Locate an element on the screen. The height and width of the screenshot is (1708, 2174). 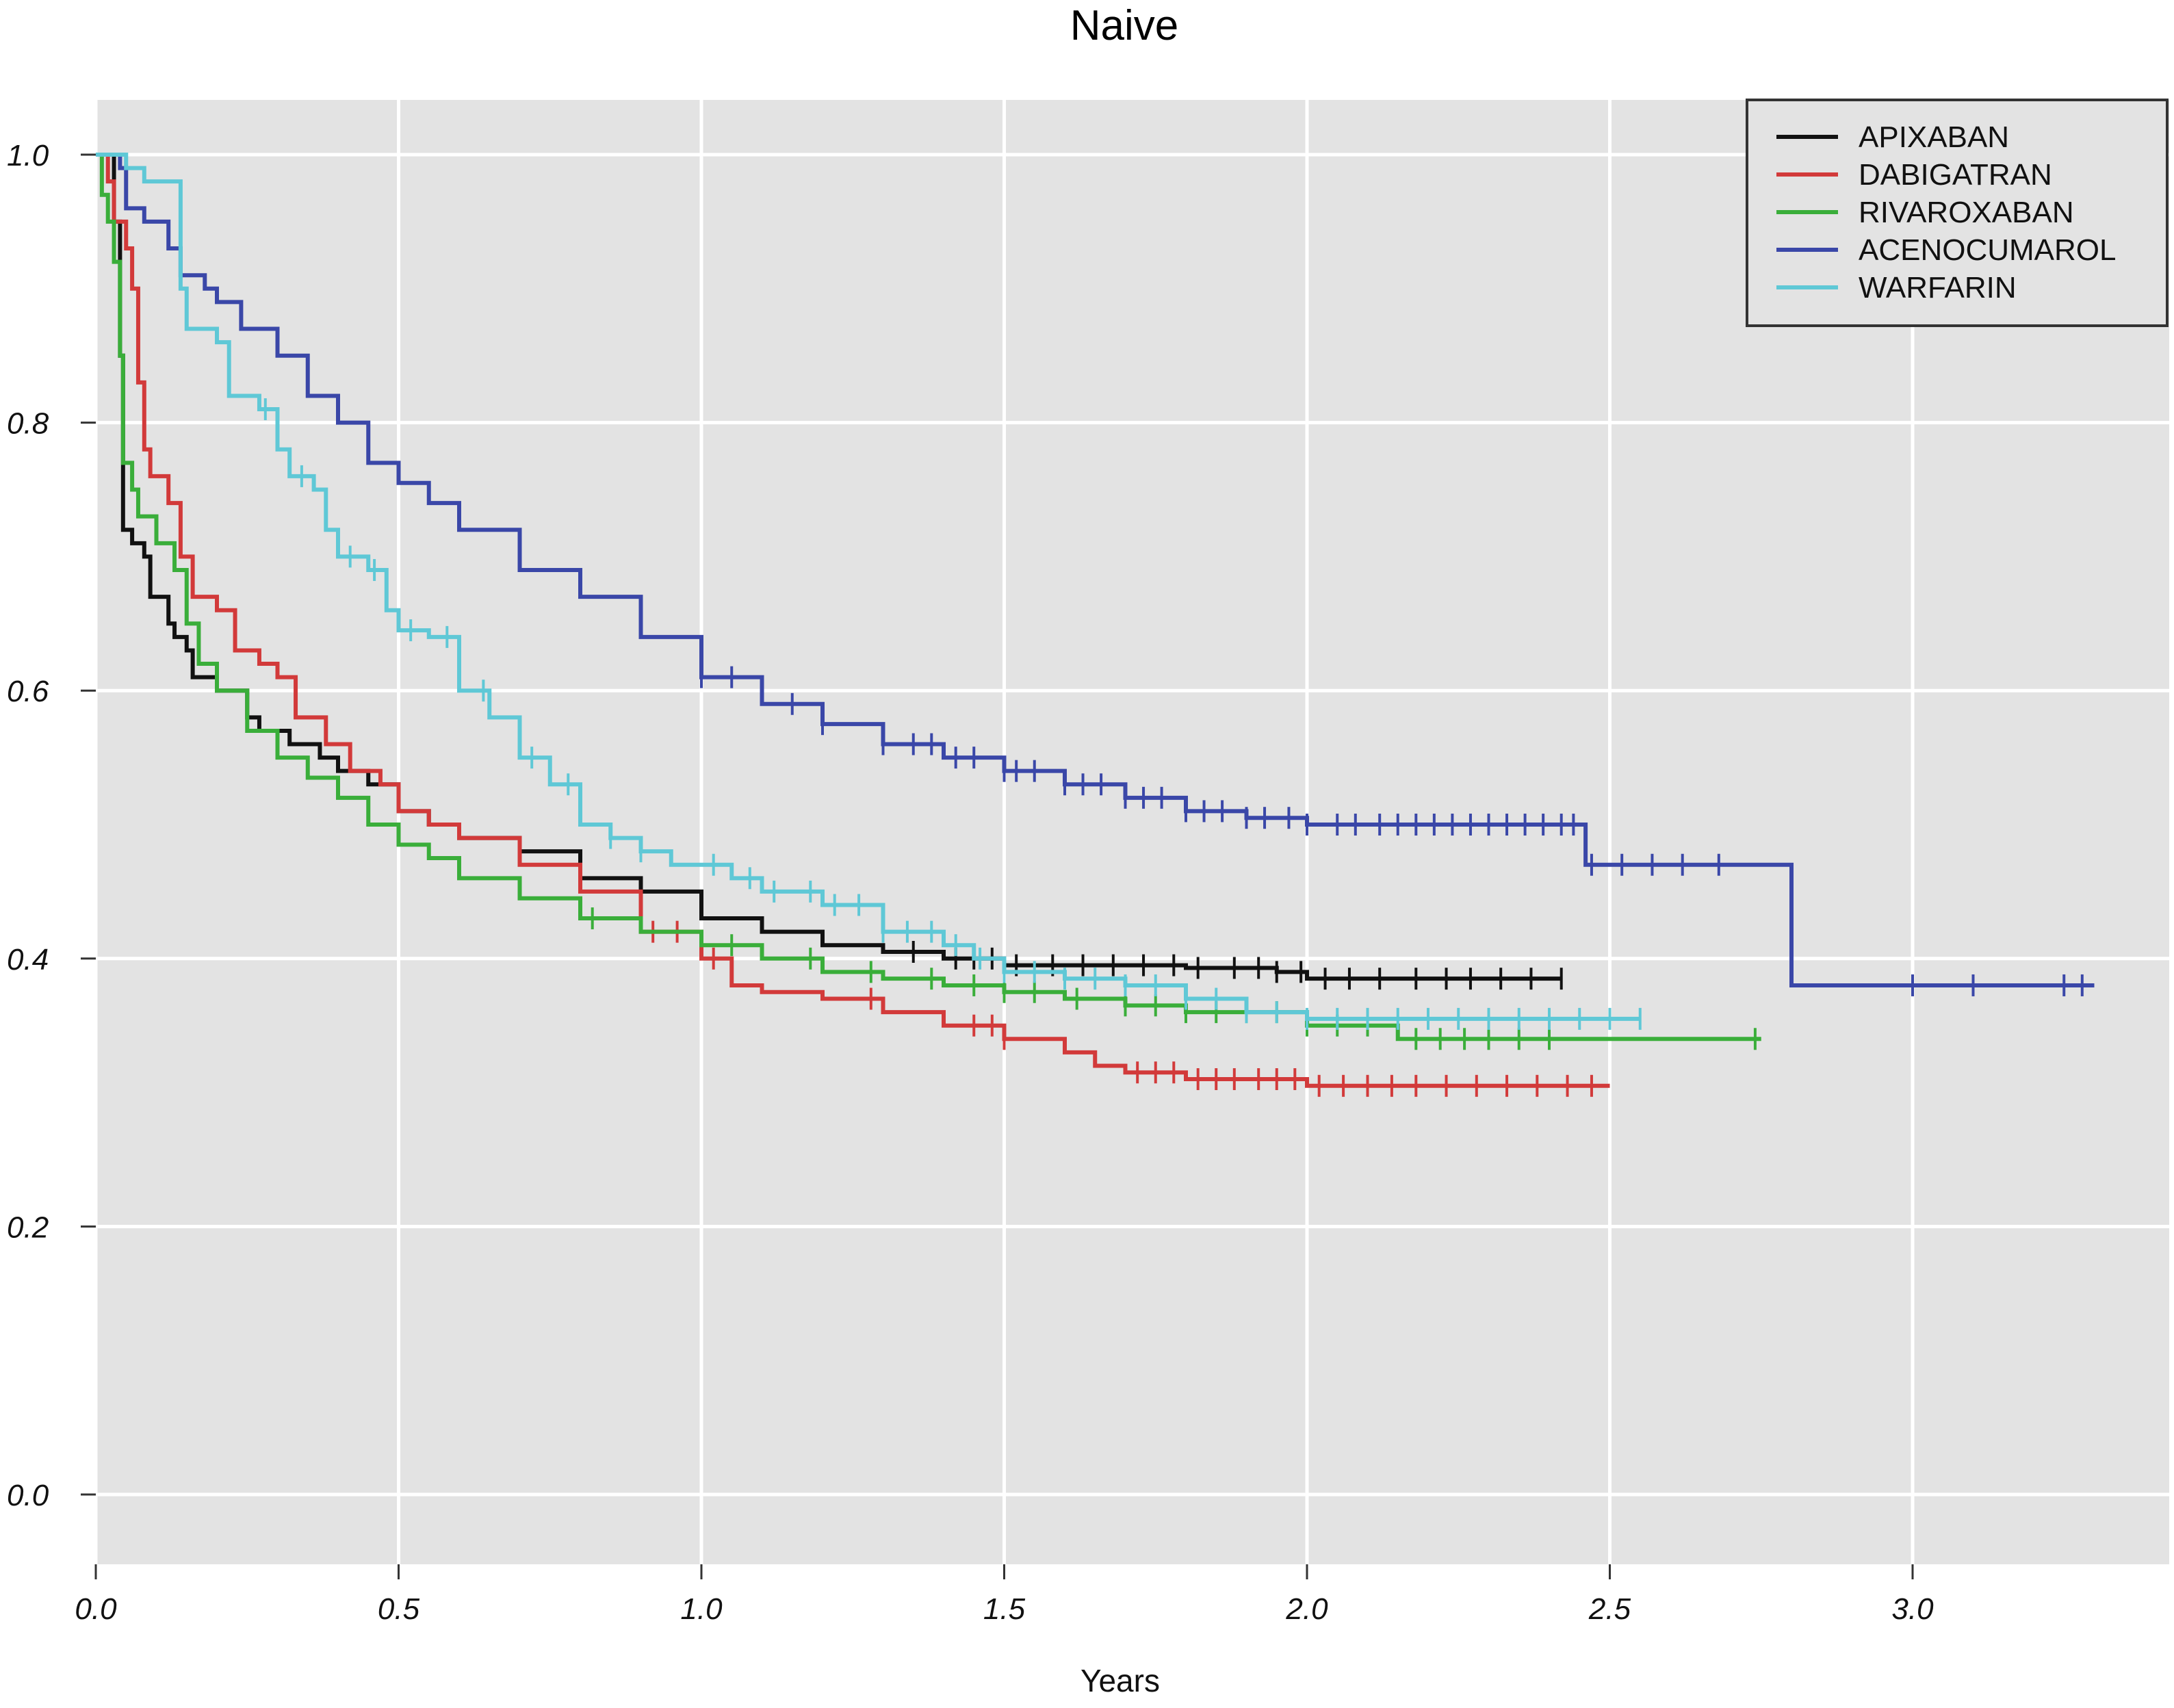
x-tick-label: 2.5 is located at coordinates (1610, 1609).